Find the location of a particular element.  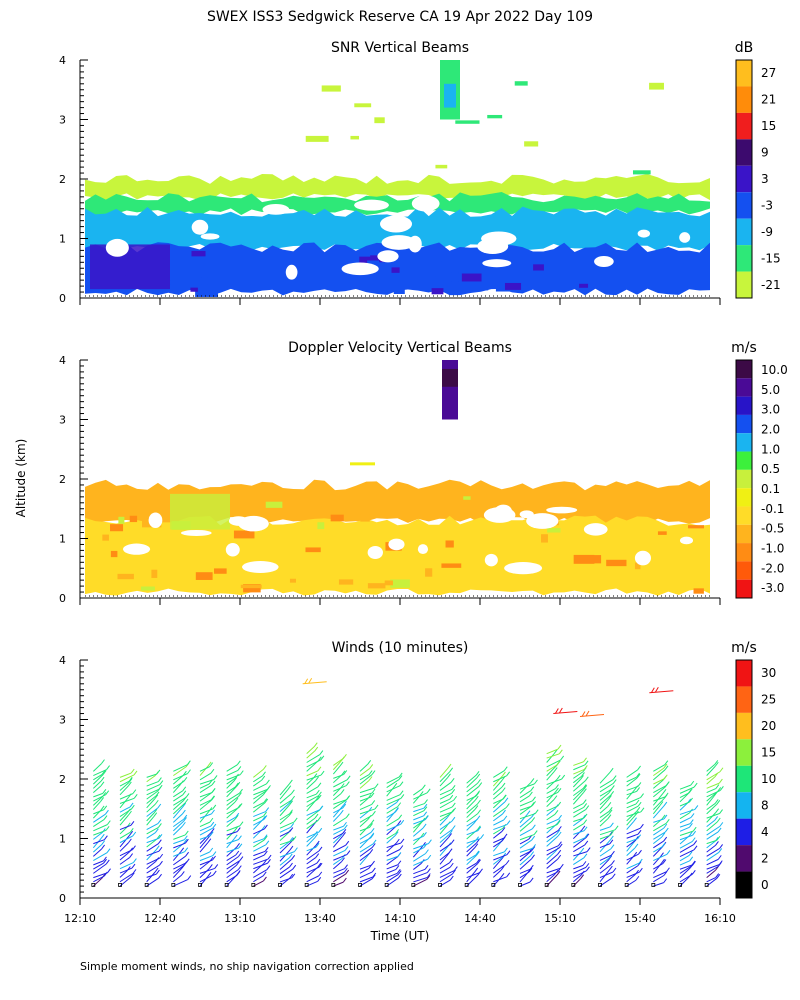

y-tick-label: 2 is located at coordinates (62, 479).